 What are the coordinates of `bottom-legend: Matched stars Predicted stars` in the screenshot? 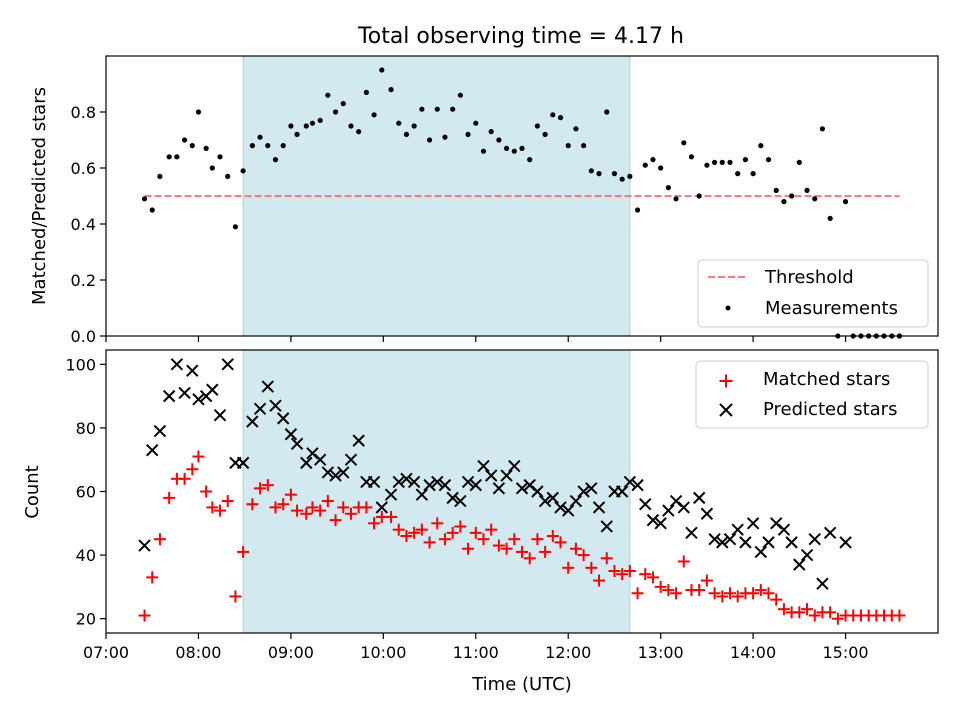 It's located at (812, 394).